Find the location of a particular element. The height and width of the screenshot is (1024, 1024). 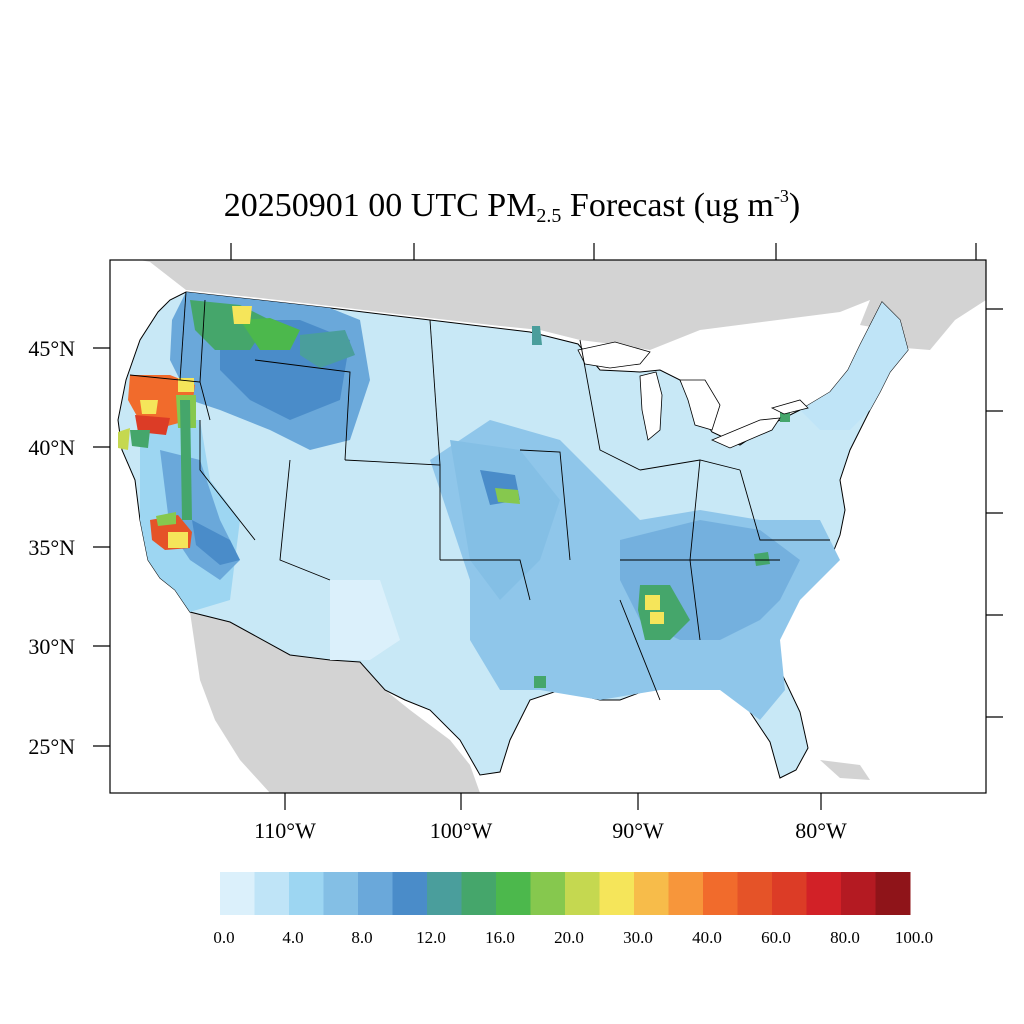

region-southwest is located at coordinates (365, 620).